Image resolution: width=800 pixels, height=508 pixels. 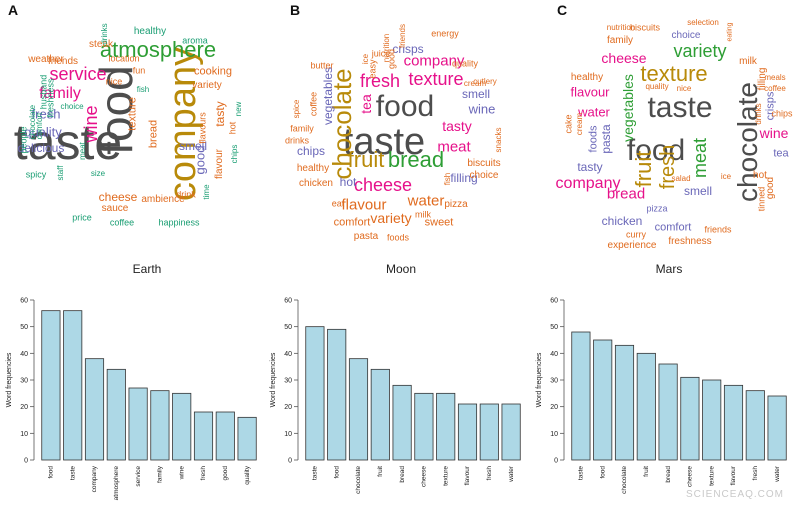 I want to click on cloud-word: water, so click(x=594, y=112).